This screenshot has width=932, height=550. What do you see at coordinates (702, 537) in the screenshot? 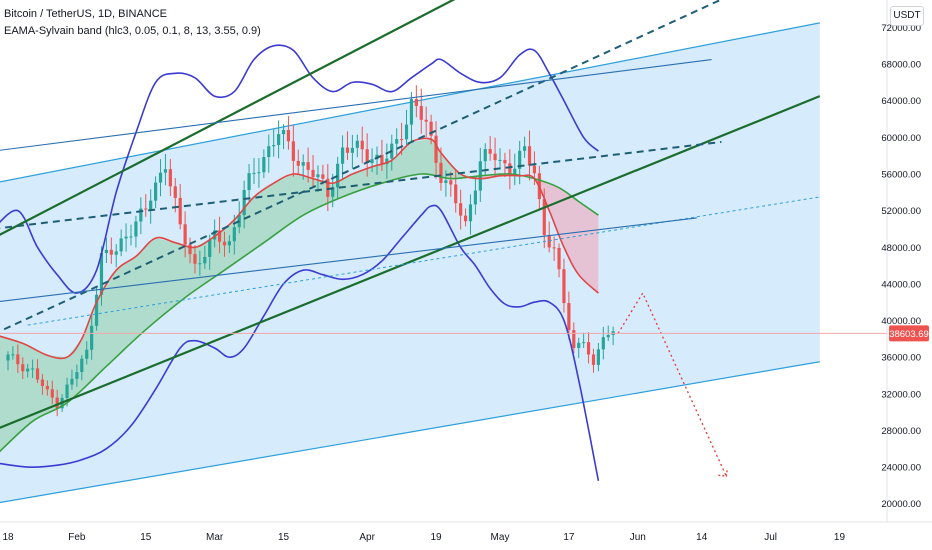
I see `time-tick-label: 14` at bounding box center [702, 537].